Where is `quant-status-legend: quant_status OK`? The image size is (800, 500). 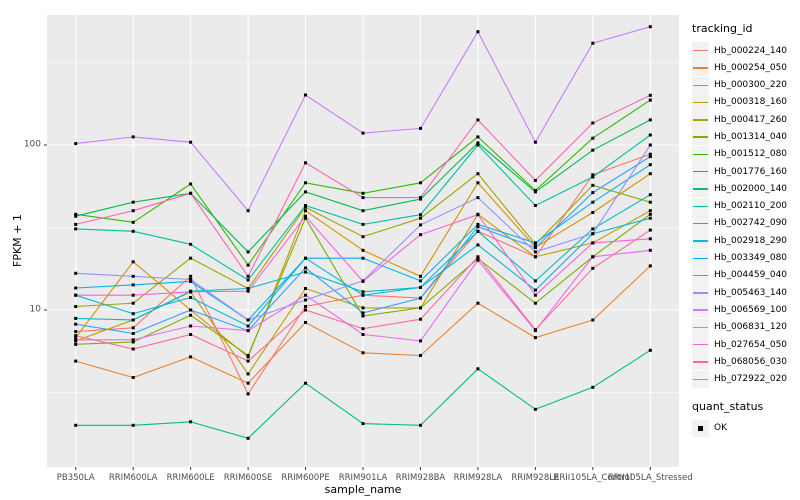 quant-status-legend: quant_status OK is located at coordinates (739, 418).